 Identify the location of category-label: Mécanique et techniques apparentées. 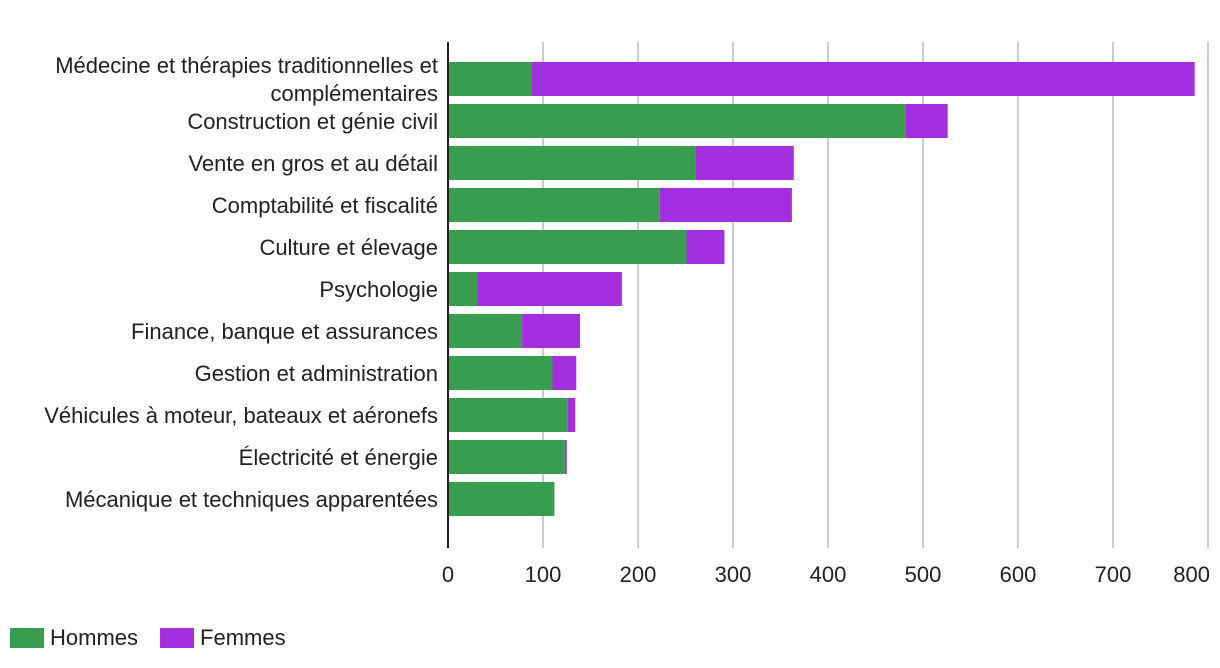
(251, 499).